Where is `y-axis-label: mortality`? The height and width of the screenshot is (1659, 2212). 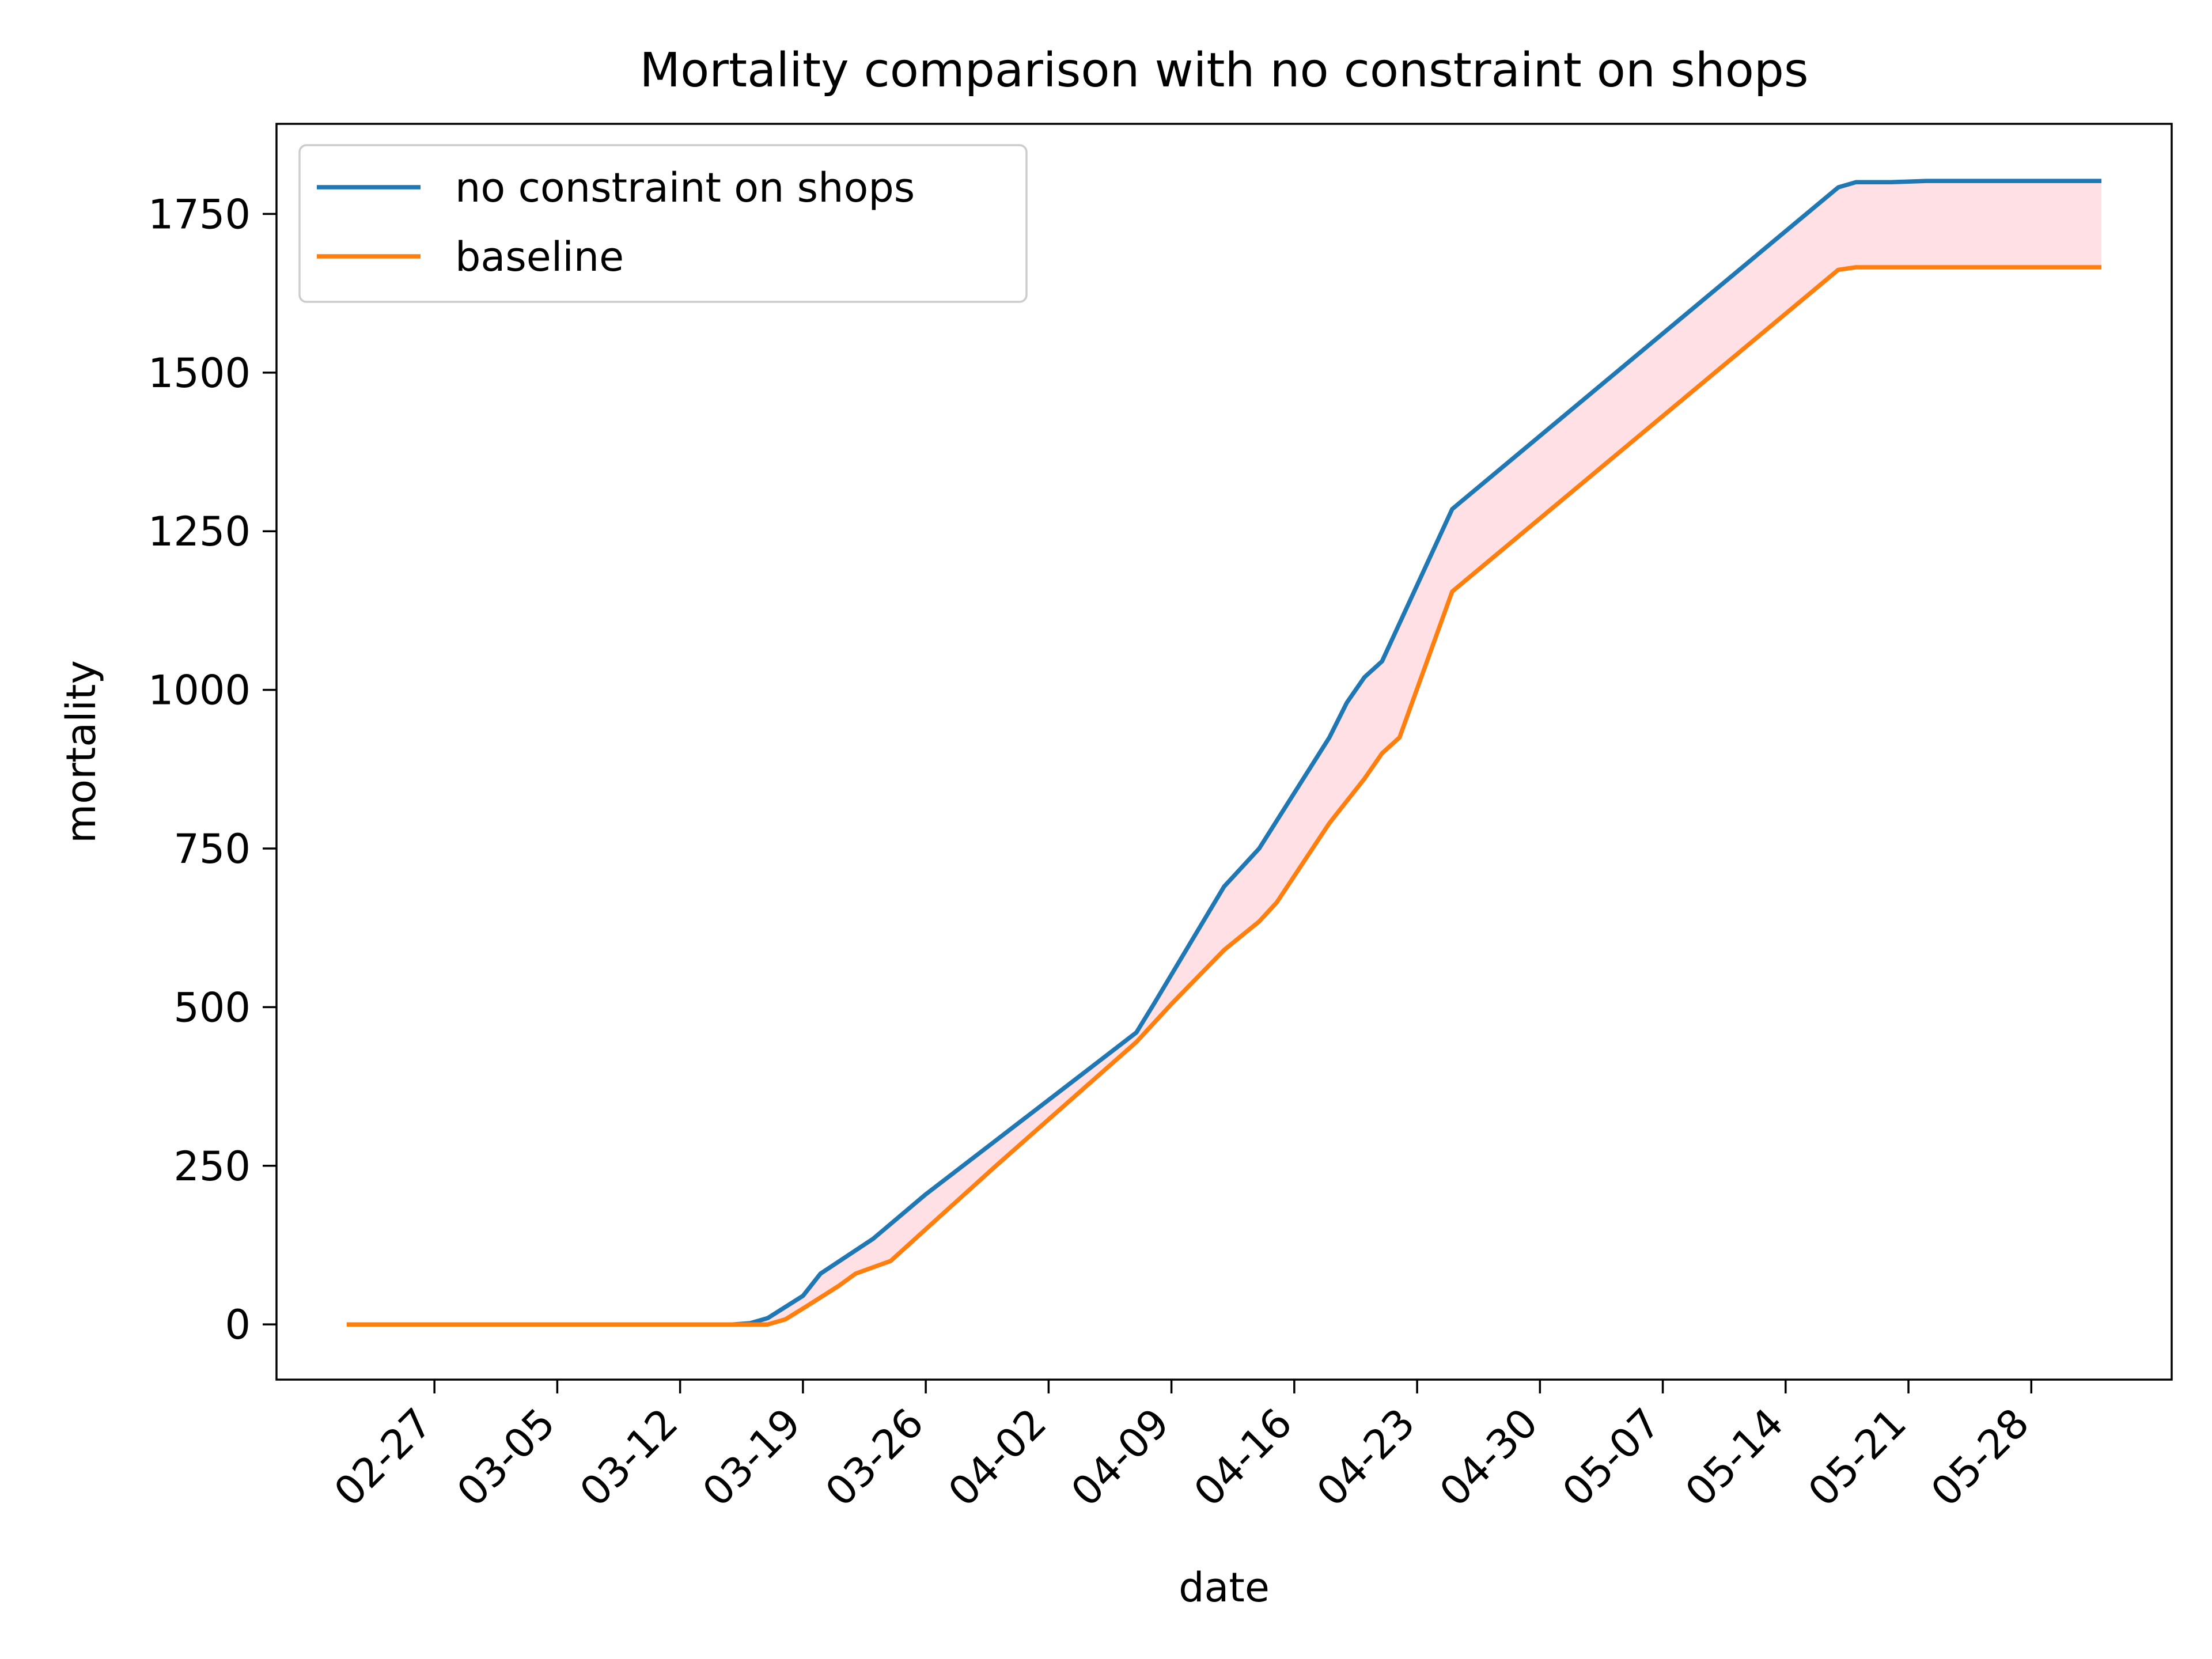
y-axis-label: mortality is located at coordinates (81, 751).